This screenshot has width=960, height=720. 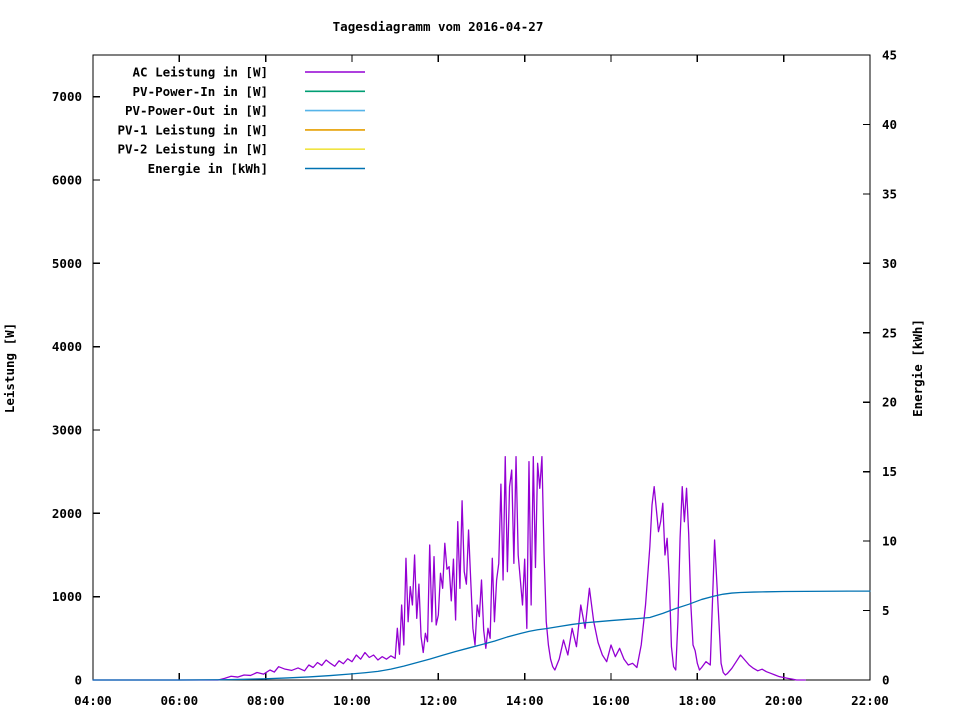 I want to click on x-tick-label: 16:00, so click(x=611, y=700).